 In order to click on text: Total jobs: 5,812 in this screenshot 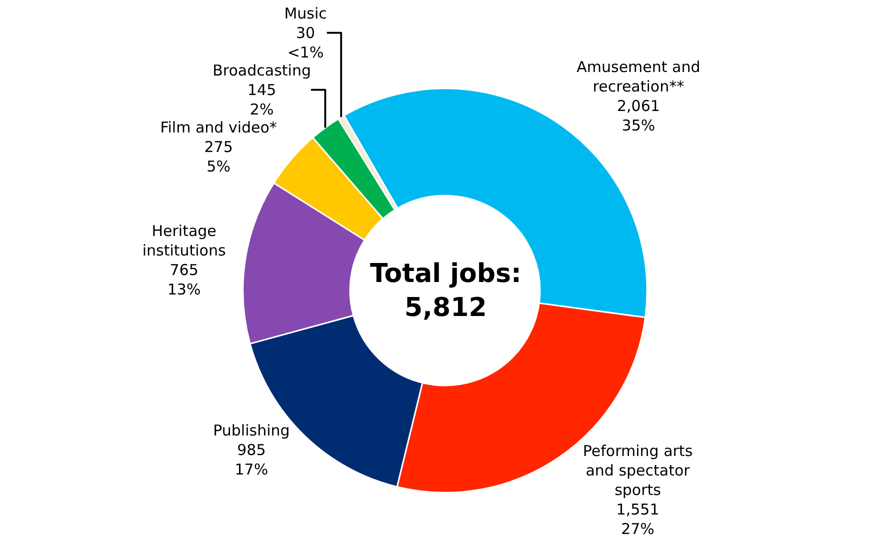, I will do `click(446, 291)`.